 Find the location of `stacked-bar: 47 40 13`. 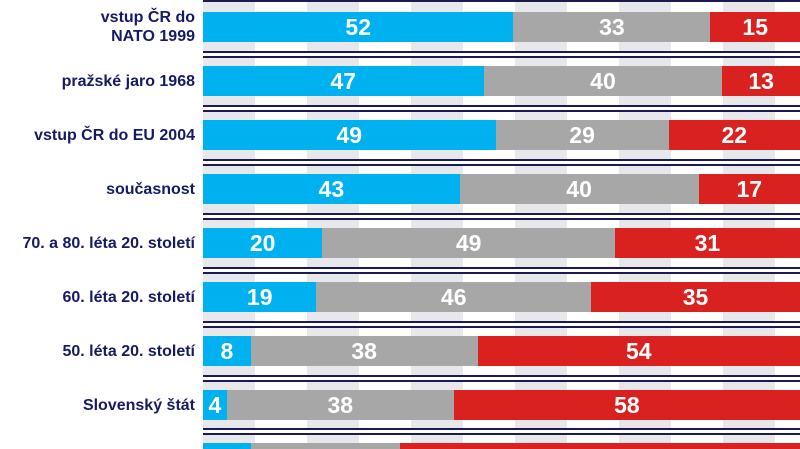

stacked-bar: 47 40 13 is located at coordinates (501, 81).